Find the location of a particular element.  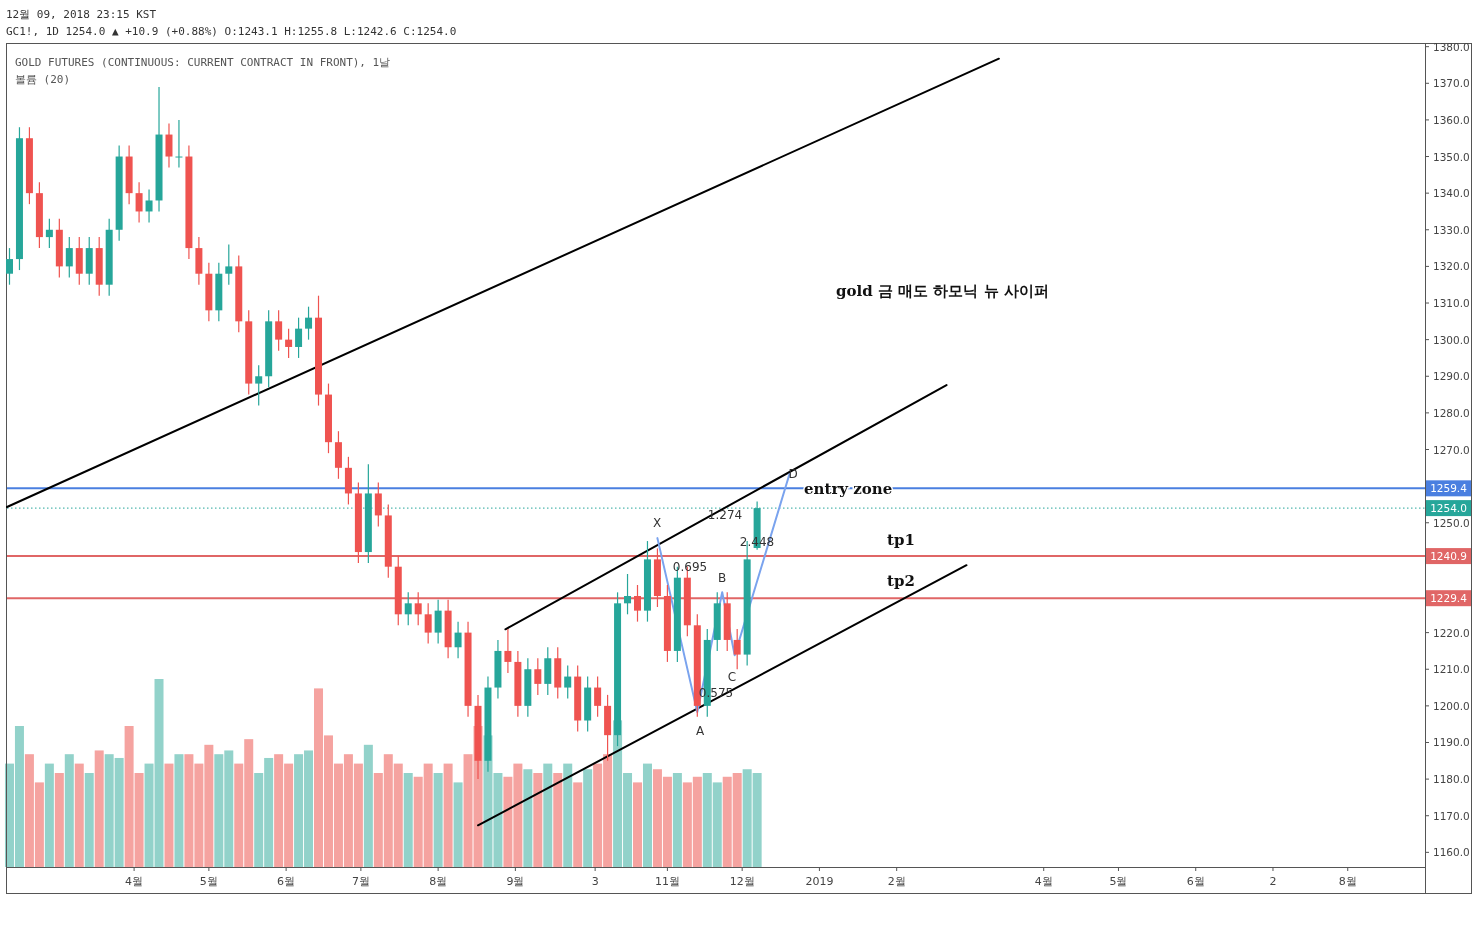

y-tick-label: 1320.0 is located at coordinates (1451, 266).